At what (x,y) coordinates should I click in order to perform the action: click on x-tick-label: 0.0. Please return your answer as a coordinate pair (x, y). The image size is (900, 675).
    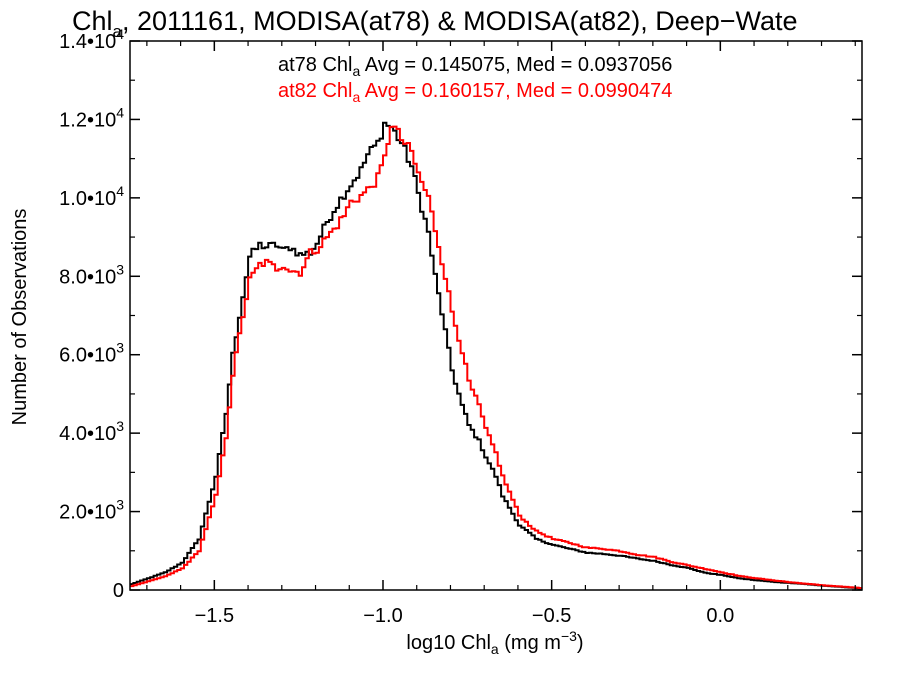
    Looking at the image, I should click on (720, 616).